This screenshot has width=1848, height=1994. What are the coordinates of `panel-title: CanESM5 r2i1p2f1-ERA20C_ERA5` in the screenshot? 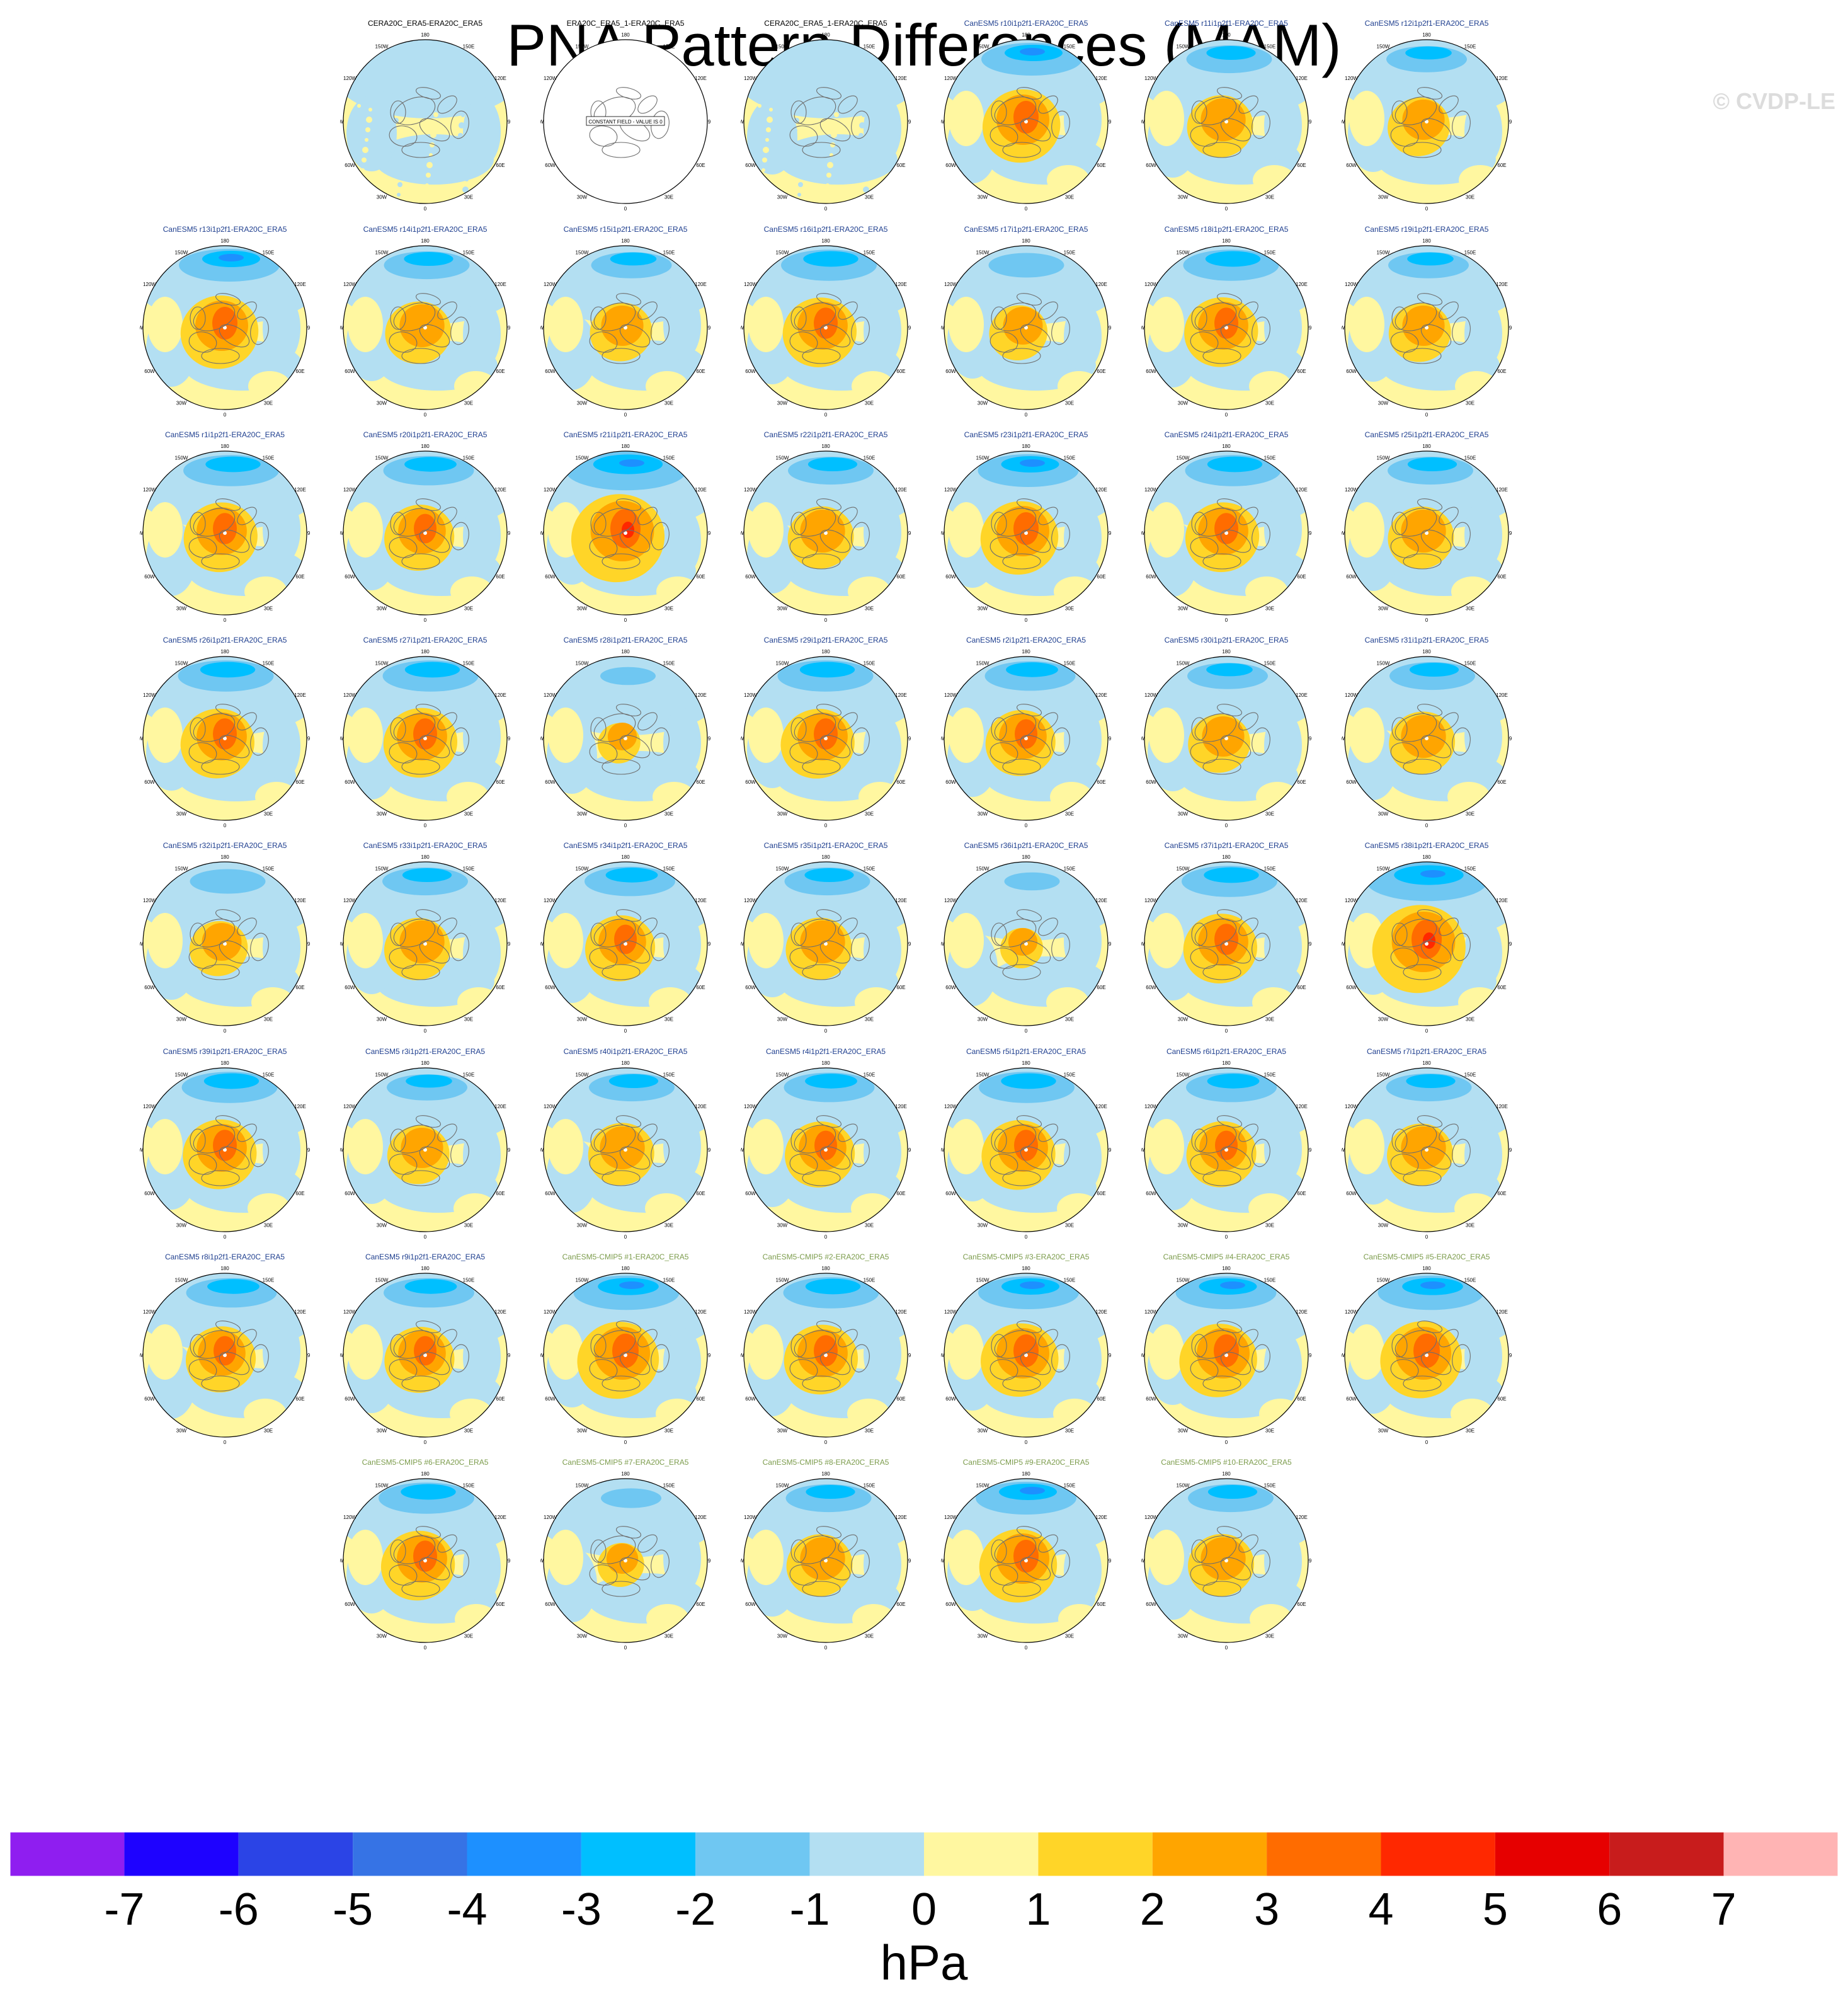 It's located at (1026, 640).